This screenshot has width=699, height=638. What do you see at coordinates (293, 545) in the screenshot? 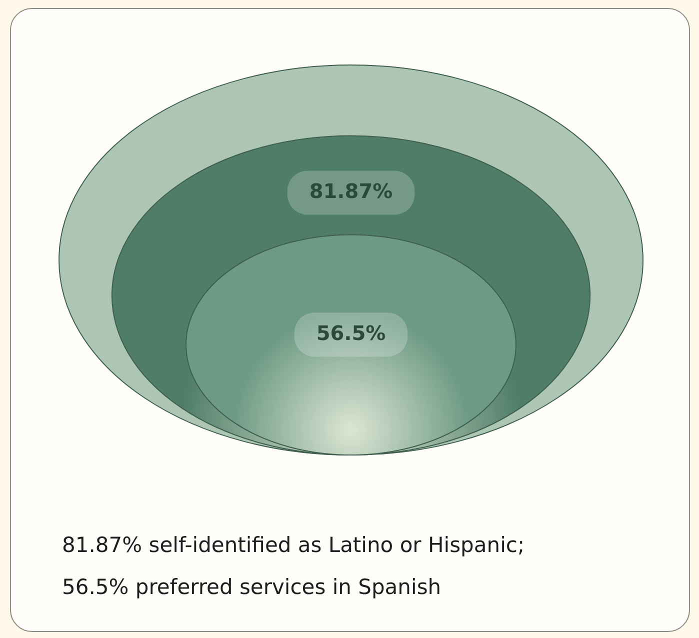
I see `text: 81.87% self-identified as Latino or Hispanic;` at bounding box center [293, 545].